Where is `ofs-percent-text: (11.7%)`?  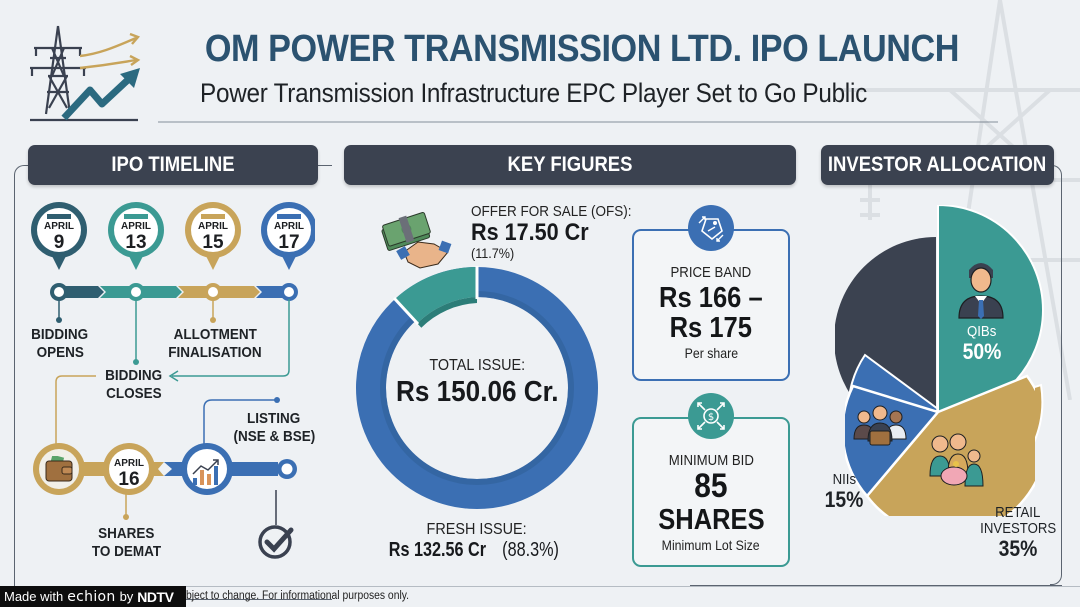
ofs-percent-text: (11.7%) is located at coordinates (493, 253).